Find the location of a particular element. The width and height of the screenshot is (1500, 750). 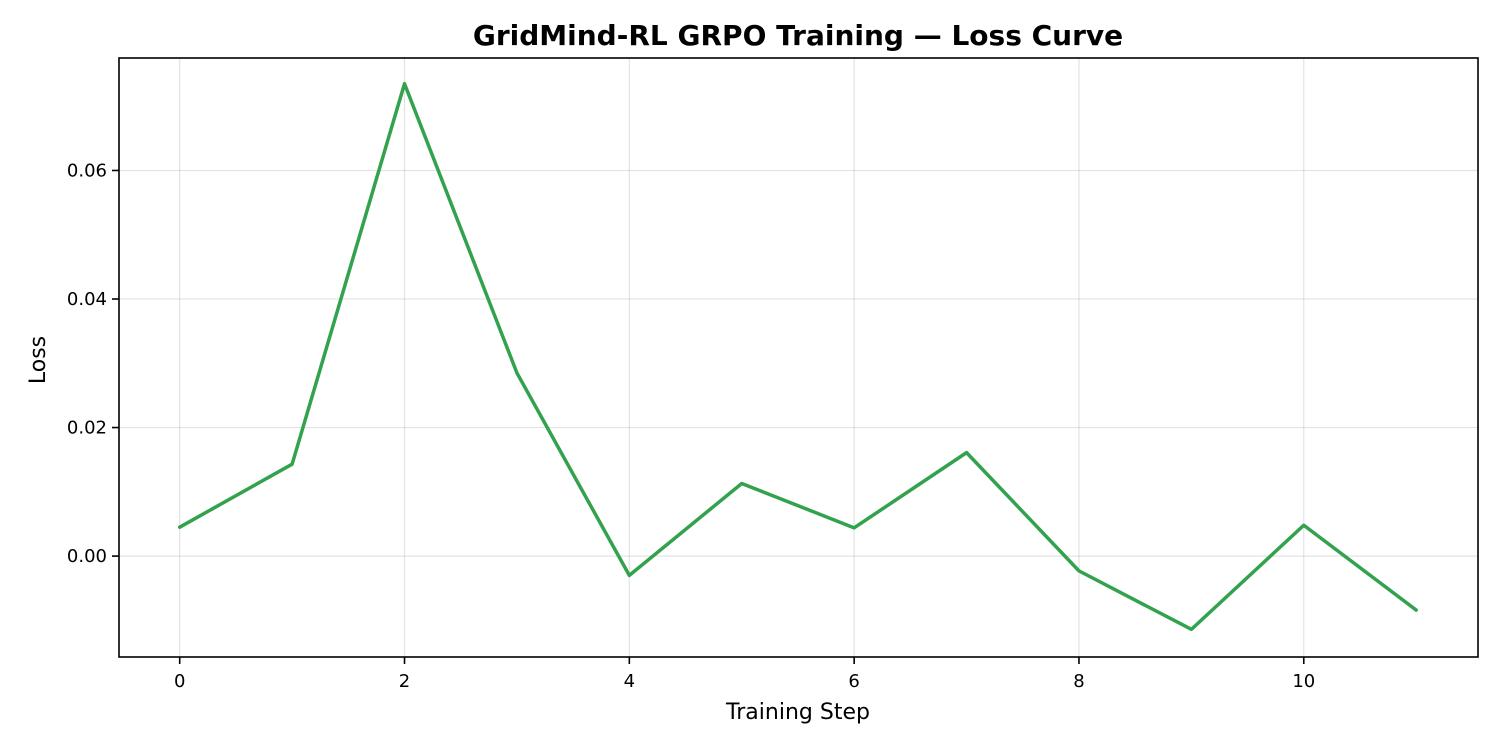

x-tick-label: 2 is located at coordinates (404, 681).